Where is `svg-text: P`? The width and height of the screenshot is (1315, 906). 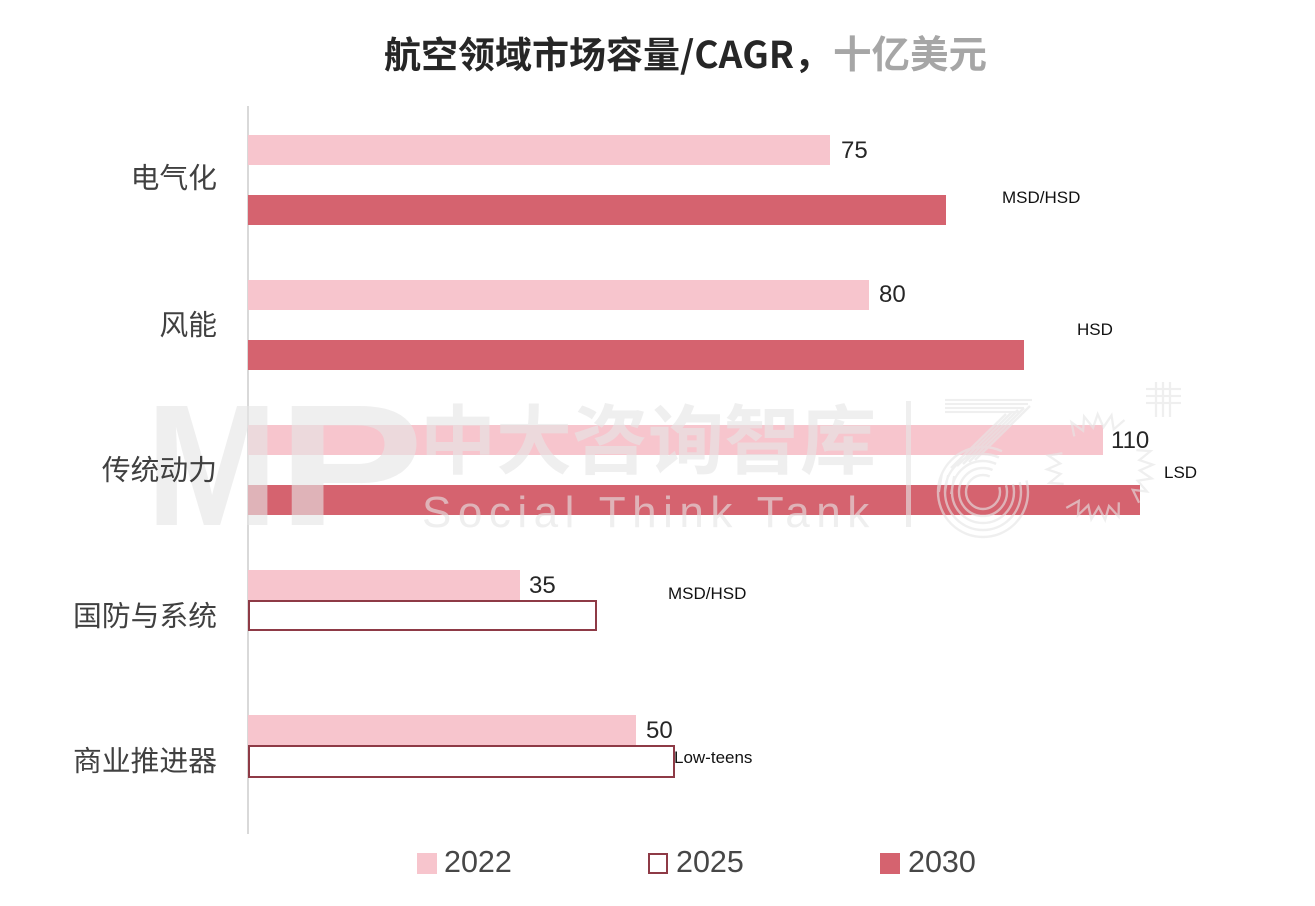
svg-text: P is located at coordinates (350, 465).